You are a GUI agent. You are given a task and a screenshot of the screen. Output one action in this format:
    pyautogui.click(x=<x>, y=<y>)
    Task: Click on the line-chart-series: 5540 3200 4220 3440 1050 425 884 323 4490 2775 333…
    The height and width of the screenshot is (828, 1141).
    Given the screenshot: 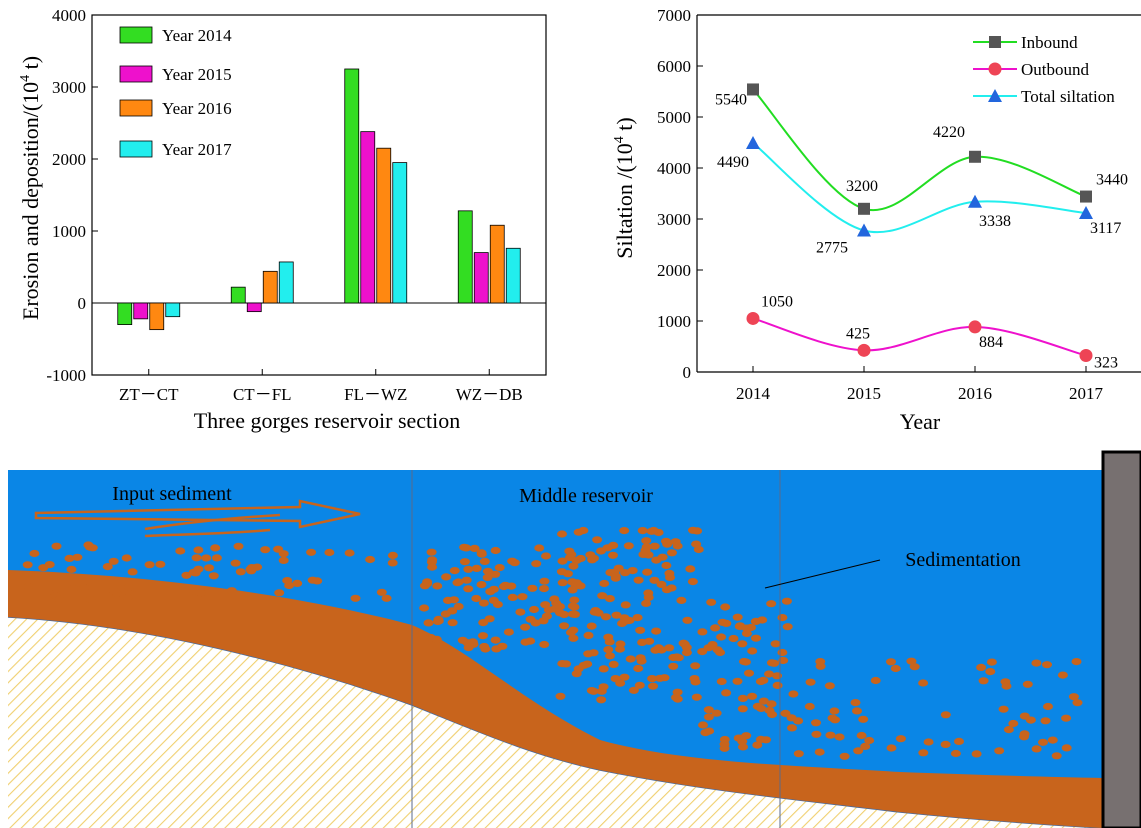 What is the action you would take?
    pyautogui.click(x=921, y=227)
    